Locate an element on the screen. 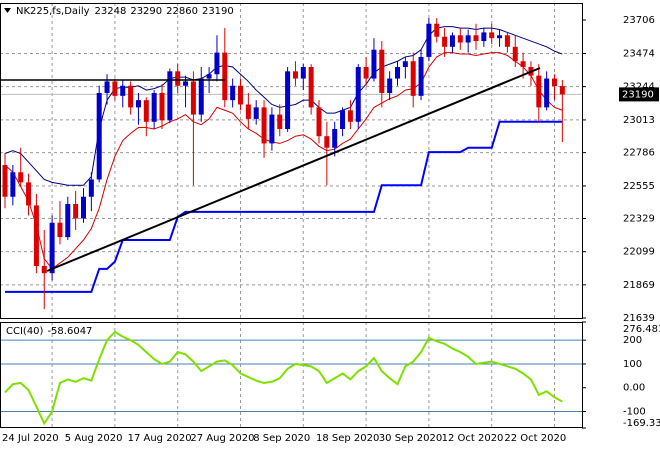 The width and height of the screenshot is (660, 450). y-tick-label: 22099 is located at coordinates (639, 252).